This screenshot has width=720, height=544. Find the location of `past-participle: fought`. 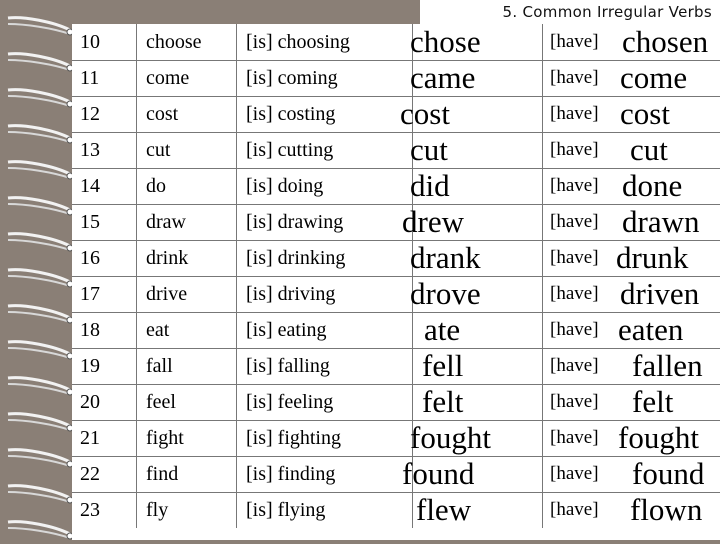

past-participle: fought is located at coordinates (658, 437).